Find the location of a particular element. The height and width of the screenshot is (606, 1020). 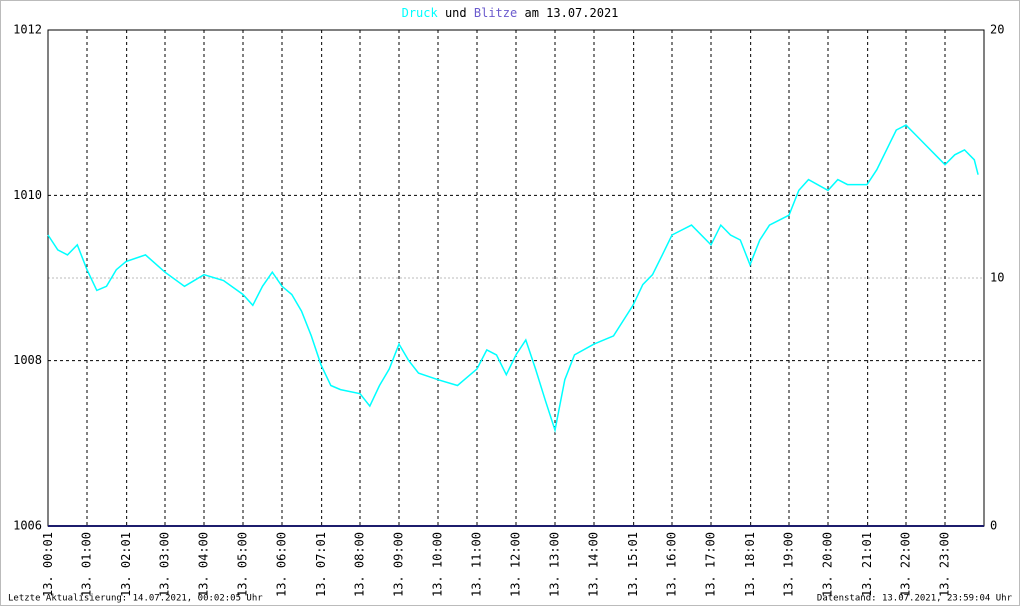

y-tick-label: 1010 is located at coordinates (27, 195).